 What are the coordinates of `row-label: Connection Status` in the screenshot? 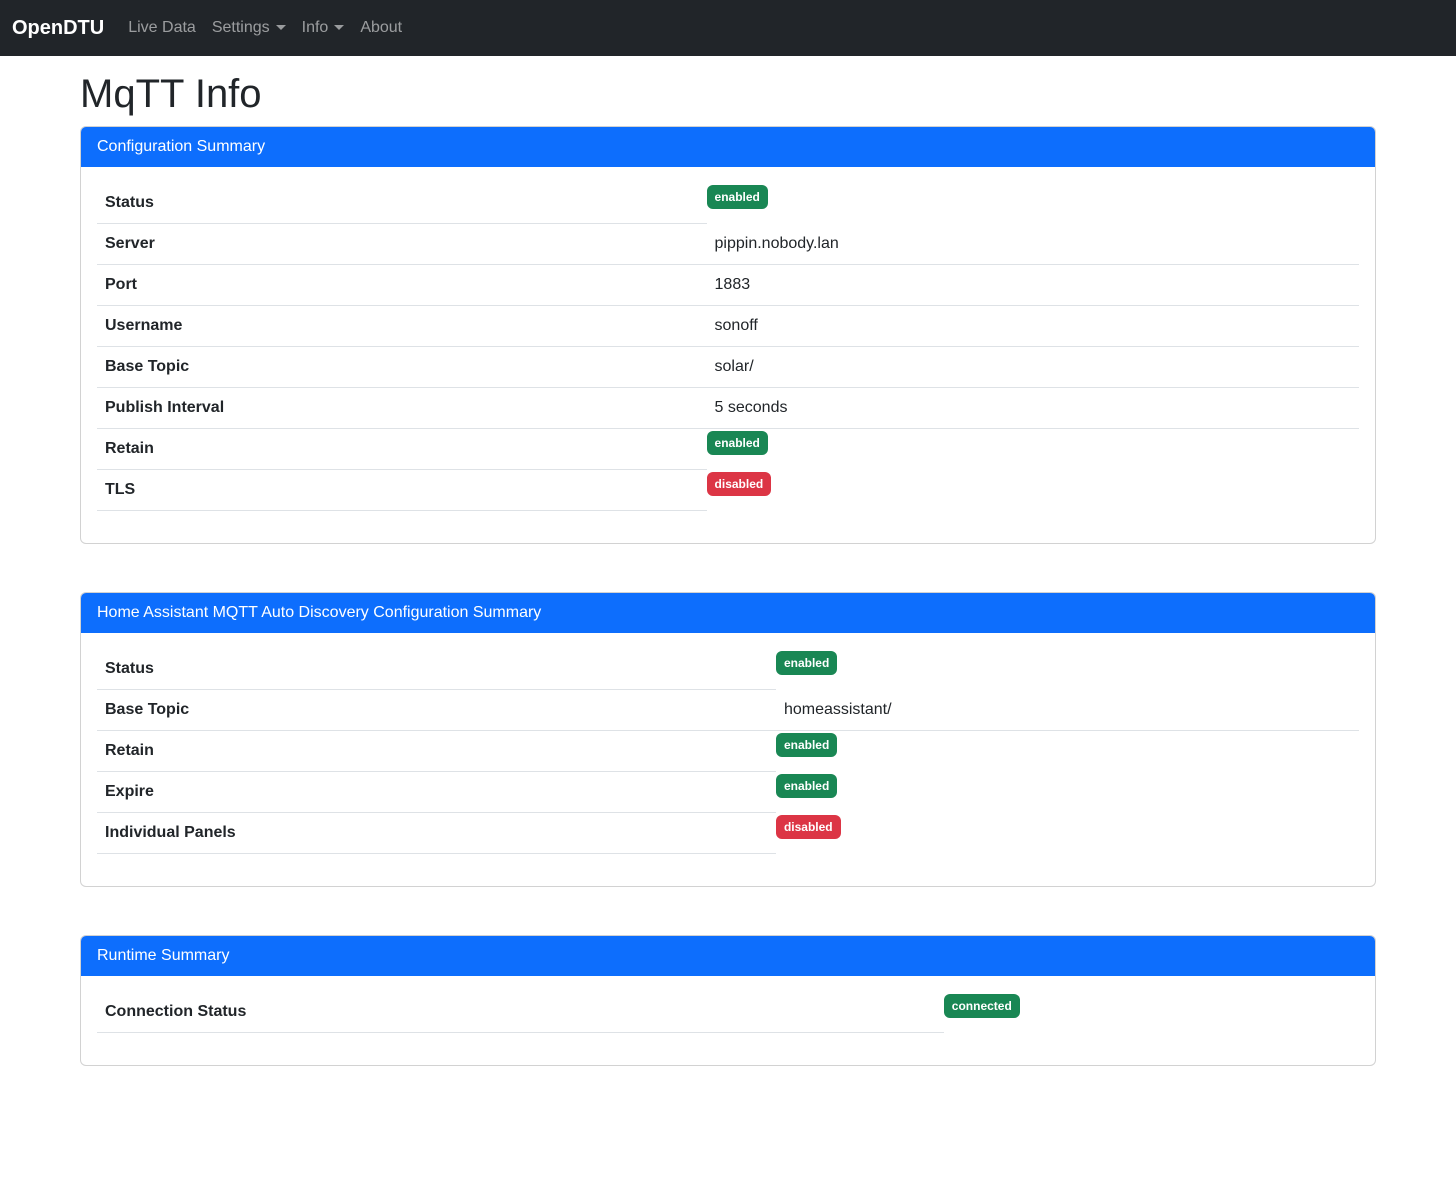 It's located at (520, 1012).